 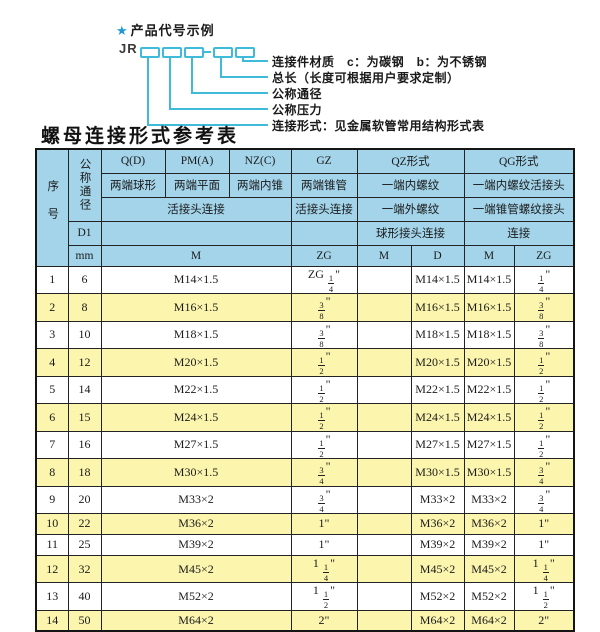 What do you see at coordinates (437, 499) in the screenshot?
I see `cell-qz_d: M33×2` at bounding box center [437, 499].